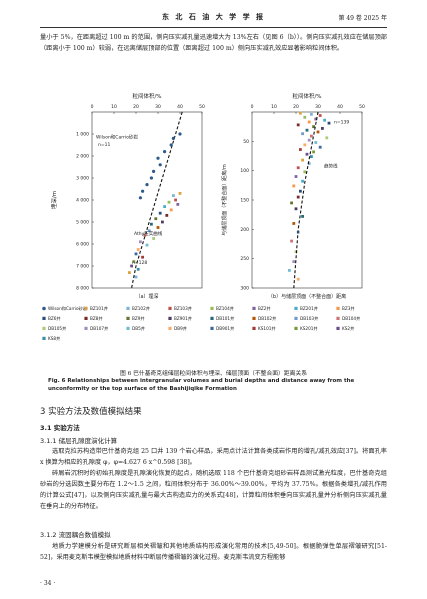 Image resolution: width=427 pixels, height=599 pixels. What do you see at coordinates (362, 107) in the screenshot?
I see `panel-b-xtick-label: 50` at bounding box center [362, 107].